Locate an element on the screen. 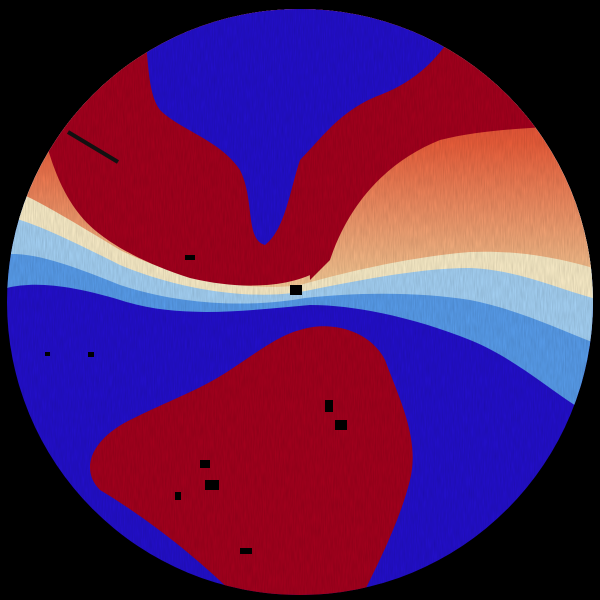 The height and width of the screenshot is (600, 600). beam-blockage-streak is located at coordinates (93, 147).